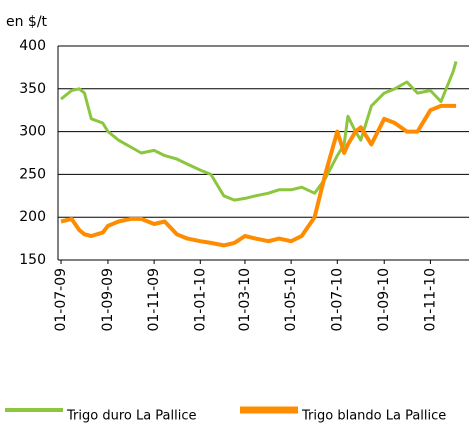 This screenshot has height=424, width=469. Describe the element at coordinates (384, 300) in the screenshot. I see `x-tick-label: 01-09-10` at that location.